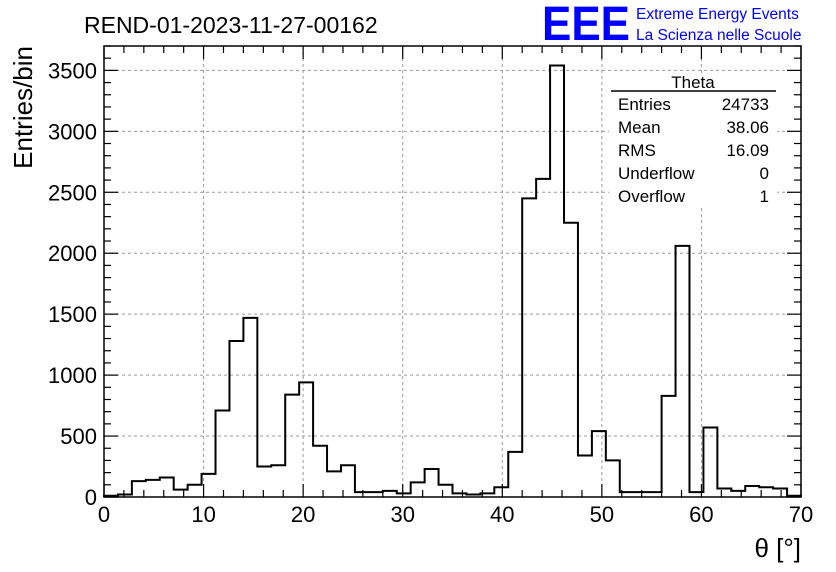  What do you see at coordinates (701, 514) in the screenshot?
I see `x-tick-label: 60` at bounding box center [701, 514].